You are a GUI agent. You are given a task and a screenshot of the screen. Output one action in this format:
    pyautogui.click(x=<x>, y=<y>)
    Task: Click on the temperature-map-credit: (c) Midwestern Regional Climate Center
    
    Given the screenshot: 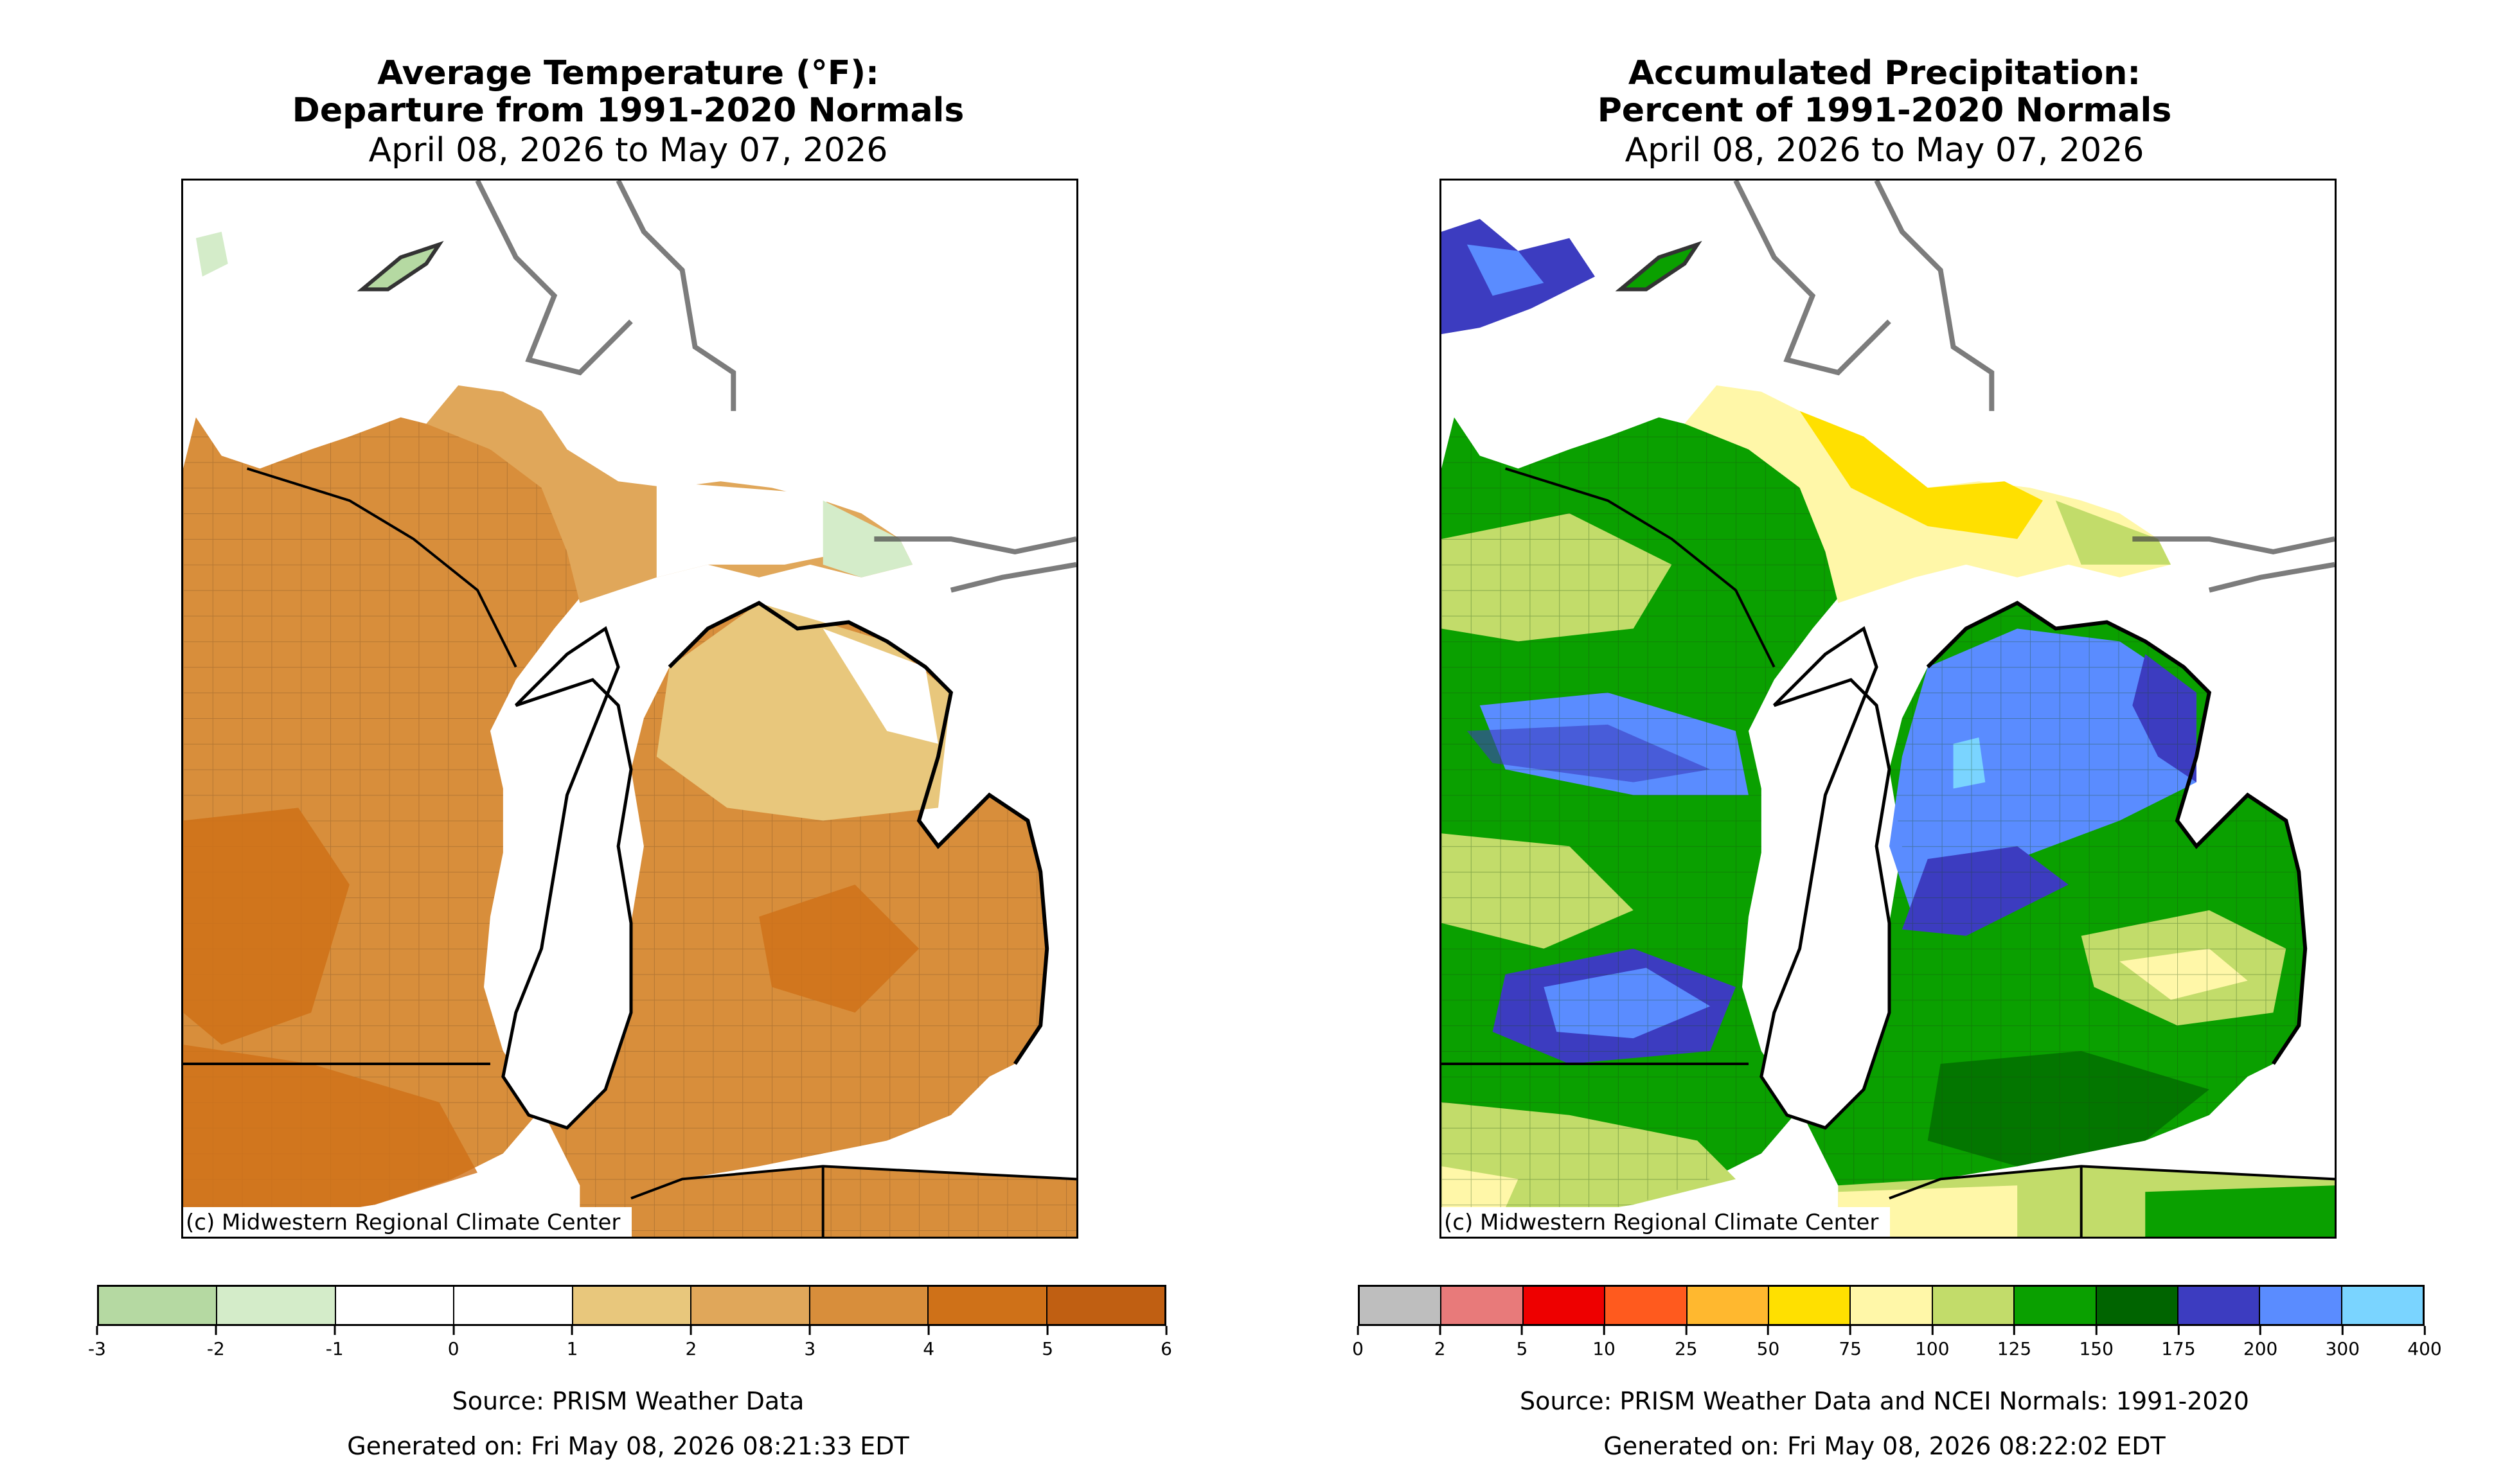 What is the action you would take?
    pyautogui.click(x=408, y=1222)
    